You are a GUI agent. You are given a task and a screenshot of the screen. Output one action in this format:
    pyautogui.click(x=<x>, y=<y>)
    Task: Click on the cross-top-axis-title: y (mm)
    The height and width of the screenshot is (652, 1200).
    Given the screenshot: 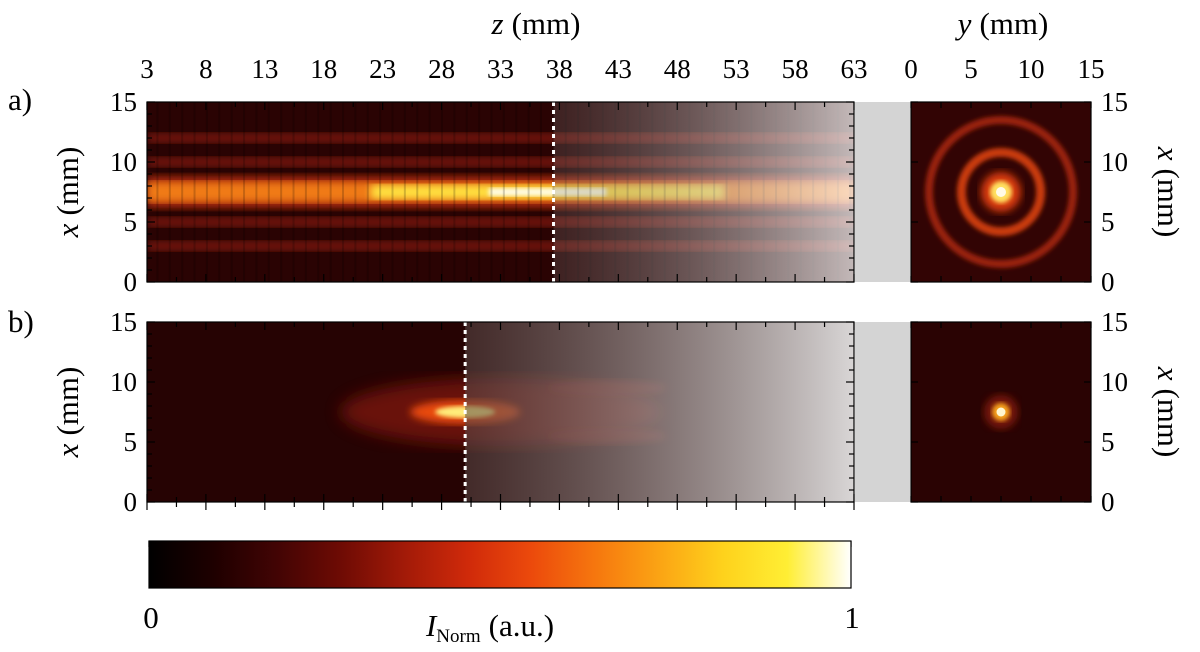 What is the action you would take?
    pyautogui.click(x=1002, y=23)
    